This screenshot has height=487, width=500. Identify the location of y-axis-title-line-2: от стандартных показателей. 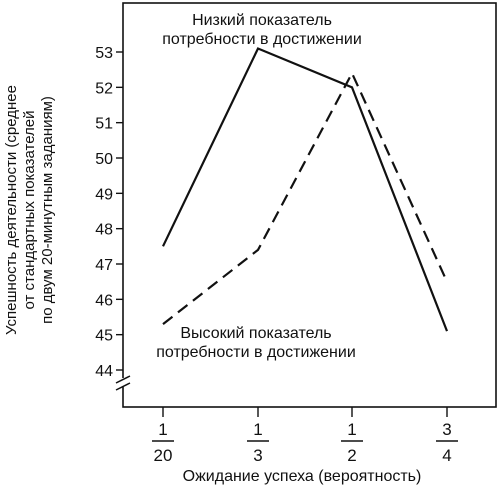
(29, 209).